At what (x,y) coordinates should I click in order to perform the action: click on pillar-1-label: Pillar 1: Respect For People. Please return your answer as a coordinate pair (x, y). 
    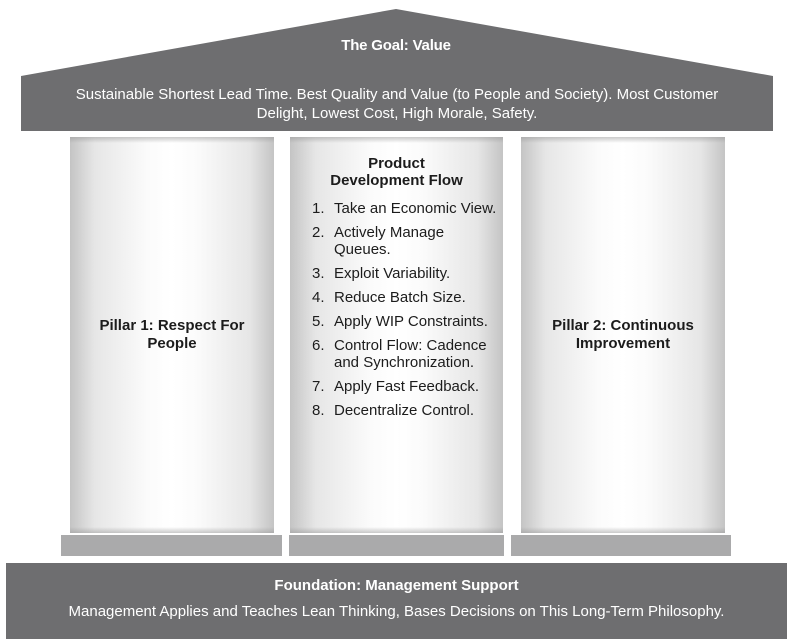
    Looking at the image, I should click on (172, 335).